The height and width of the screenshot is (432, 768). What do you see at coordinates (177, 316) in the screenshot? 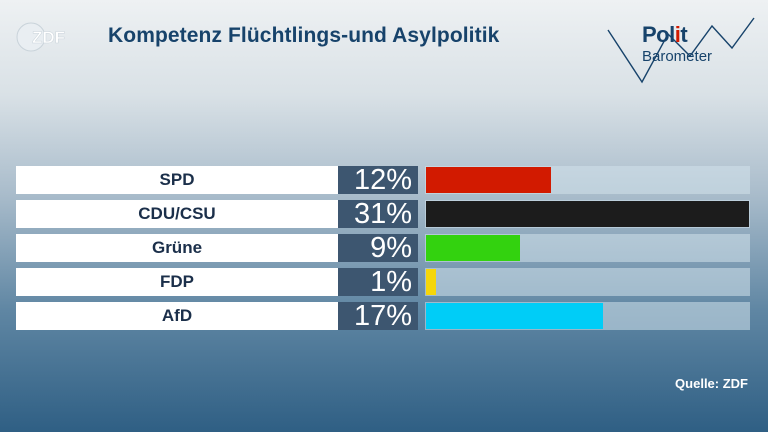
I see `party-label: AfD` at bounding box center [177, 316].